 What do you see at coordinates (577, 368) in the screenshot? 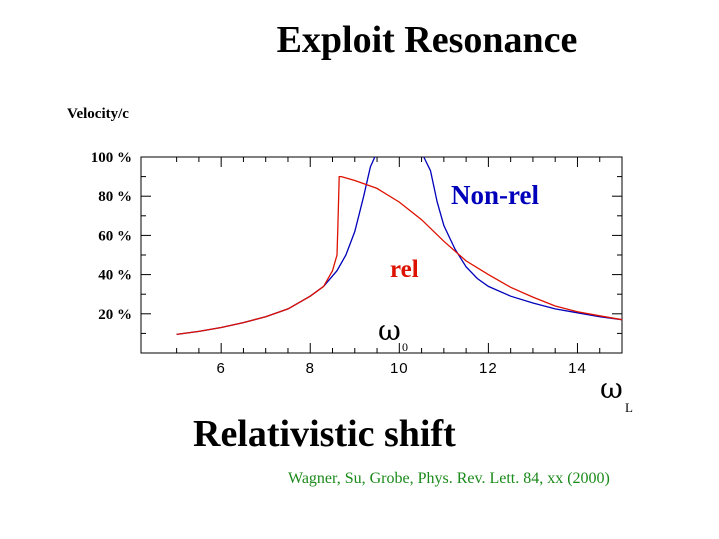
I see `x-tick-label: 14` at bounding box center [577, 368].